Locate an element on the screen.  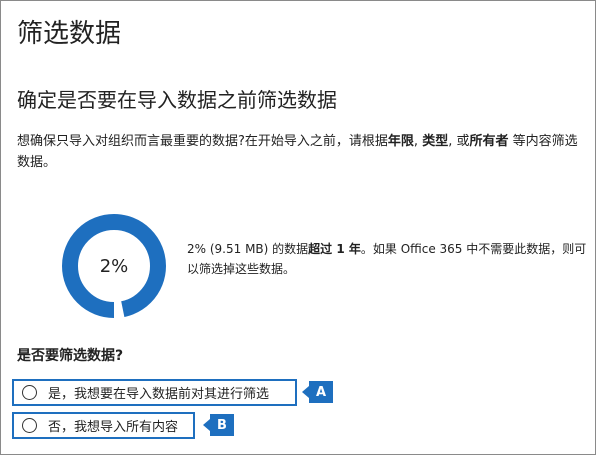
description-bold-owner: 所有者 is located at coordinates (489, 141).